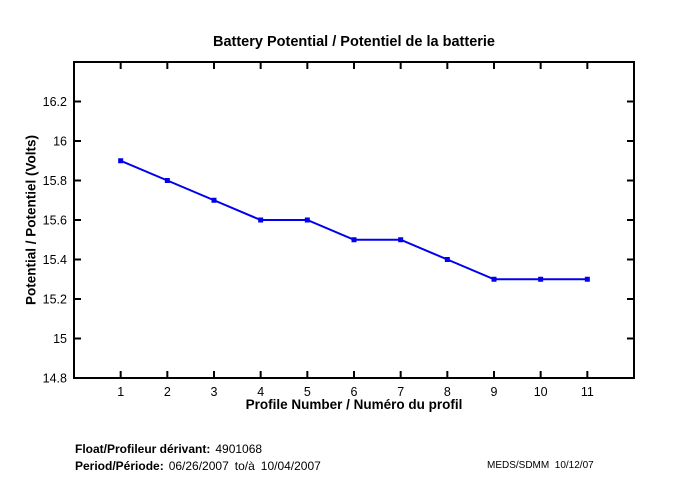  Describe the element at coordinates (260, 392) in the screenshot. I see `x-tick-label: 4` at that location.